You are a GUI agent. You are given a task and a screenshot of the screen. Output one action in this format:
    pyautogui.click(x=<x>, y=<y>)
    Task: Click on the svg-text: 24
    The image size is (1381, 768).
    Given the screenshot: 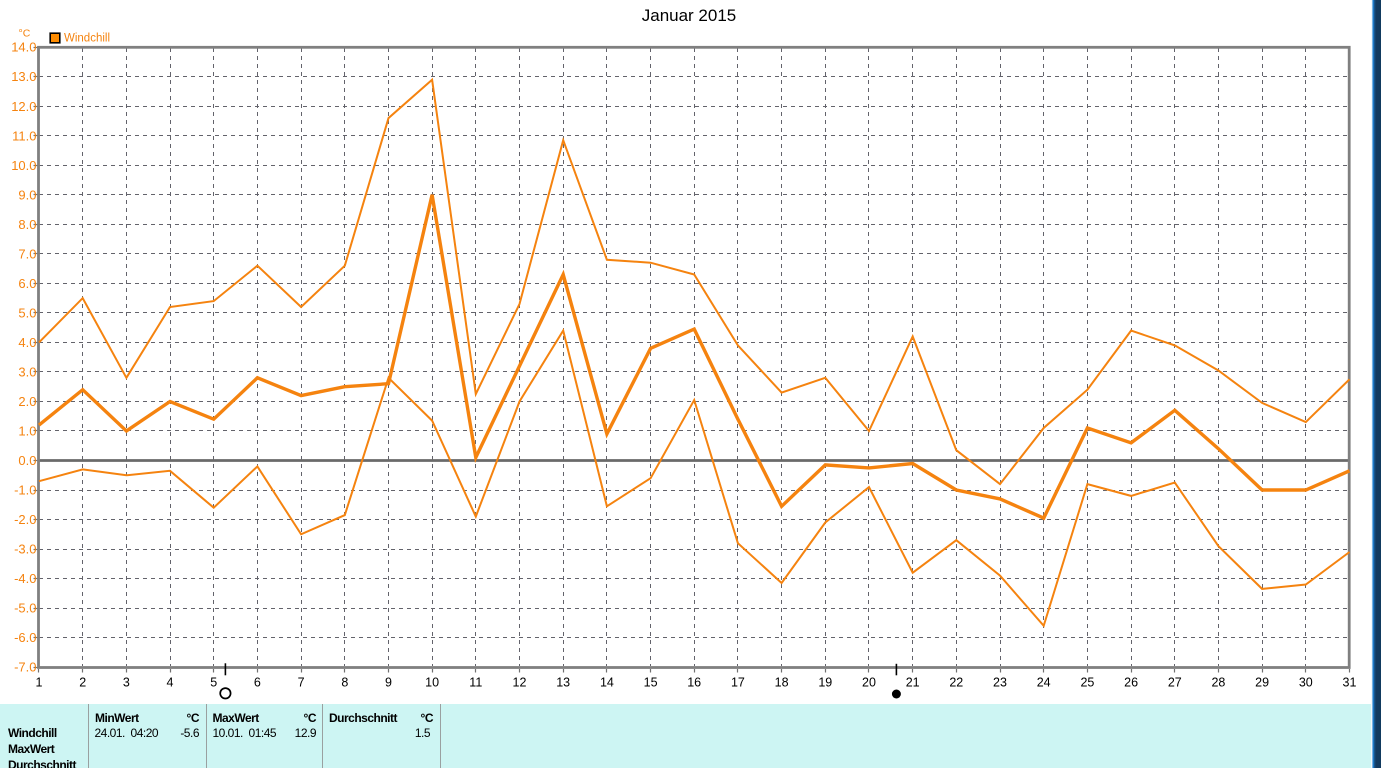 What is the action you would take?
    pyautogui.click(x=1044, y=683)
    